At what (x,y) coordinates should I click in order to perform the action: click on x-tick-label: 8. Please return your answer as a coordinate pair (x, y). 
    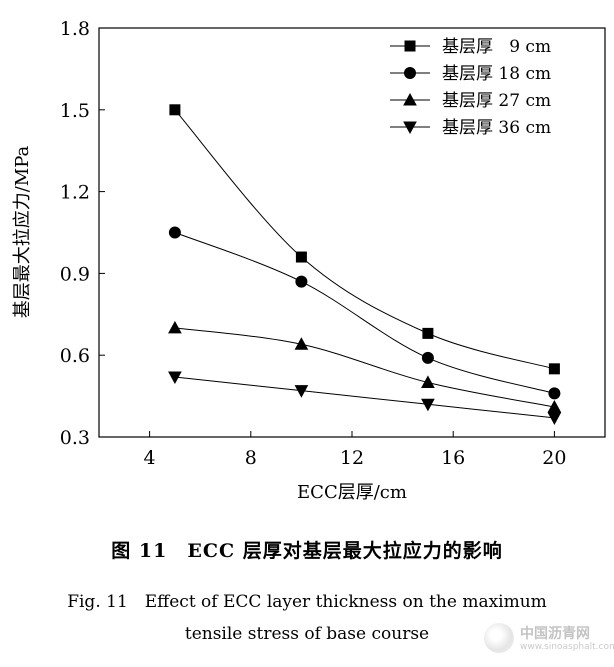
    Looking at the image, I should click on (251, 458).